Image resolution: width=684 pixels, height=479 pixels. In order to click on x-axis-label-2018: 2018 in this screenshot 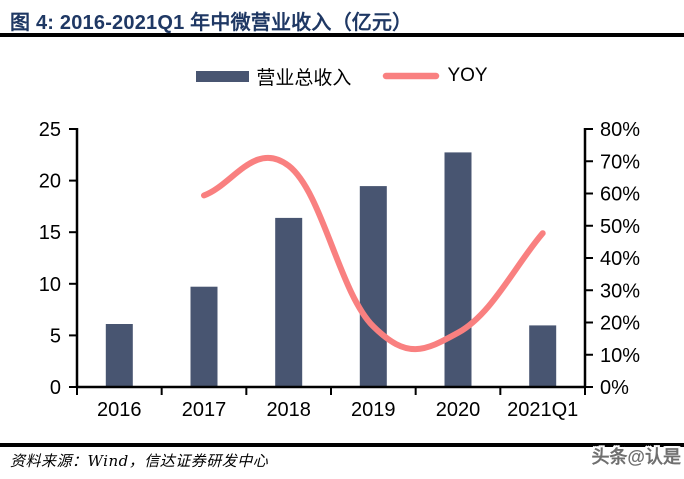, I will do `click(288, 410)`.